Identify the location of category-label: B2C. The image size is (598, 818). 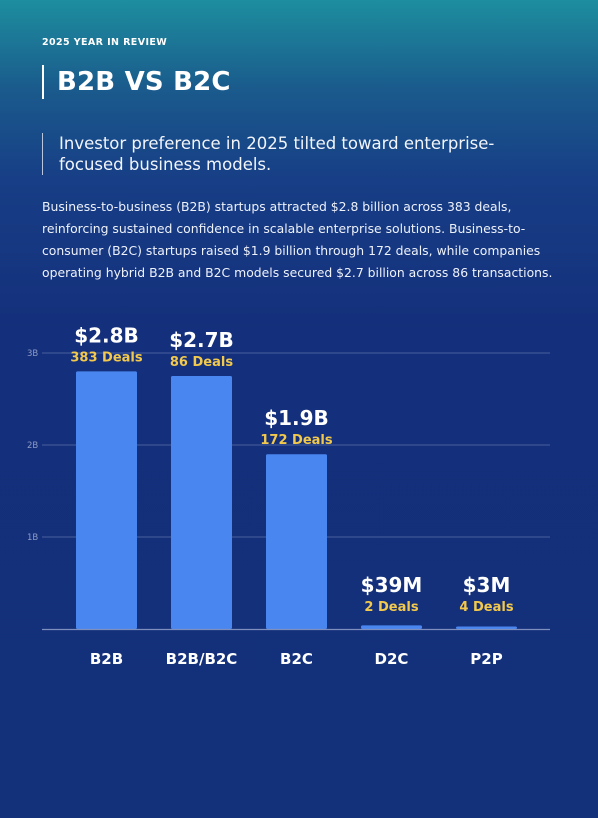
(296, 659).